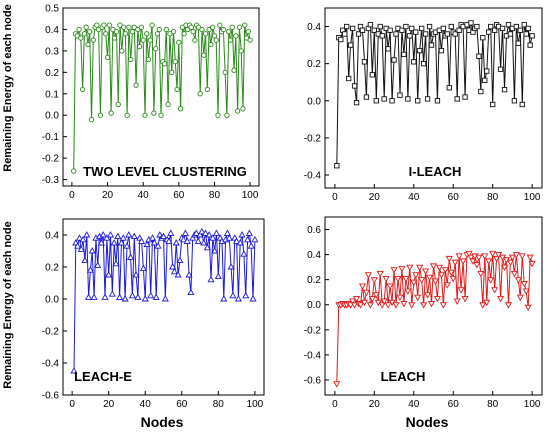  Describe the element at coordinates (51, 180) in the screenshot. I see `y-tick-label: -0.3` at that location.